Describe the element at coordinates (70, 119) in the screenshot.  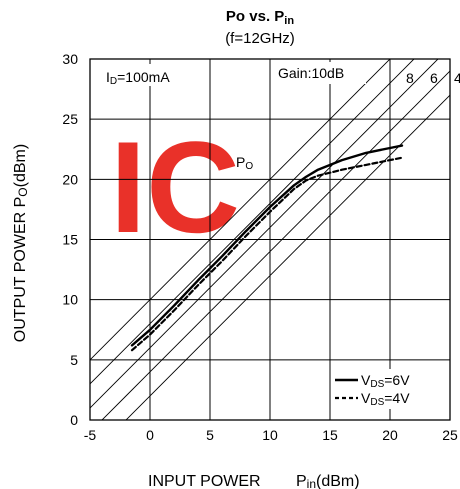
I see `y-tick-label: 25` at that location.